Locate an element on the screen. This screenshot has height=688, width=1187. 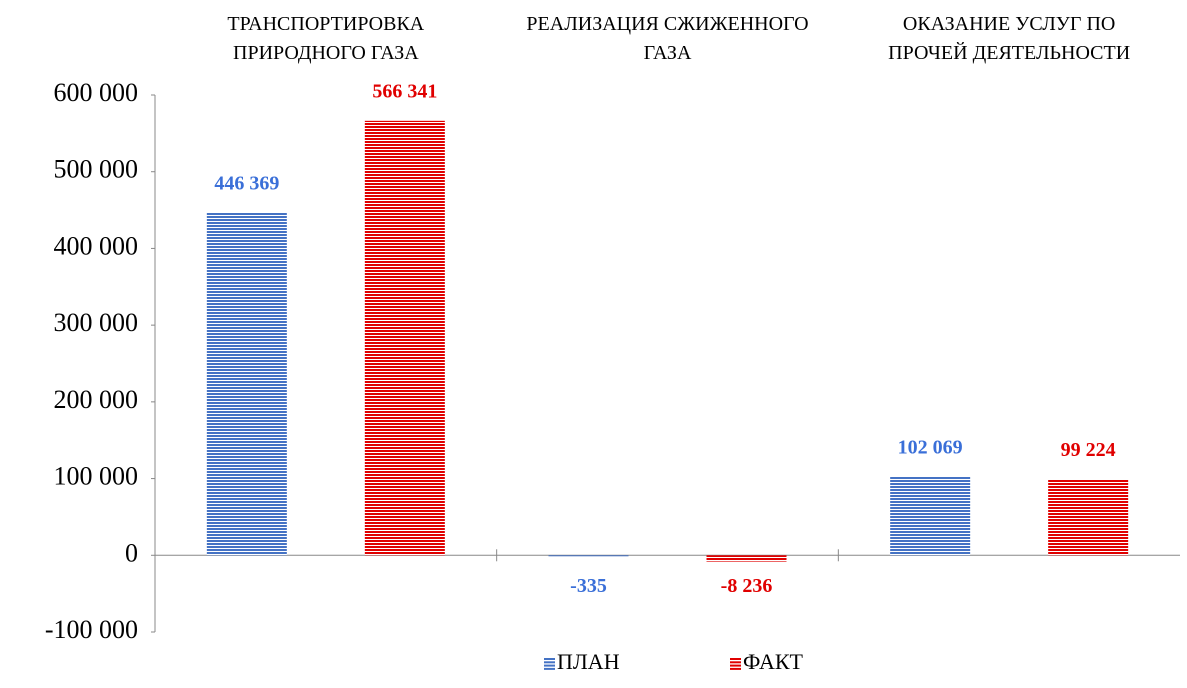
y-tick-label: 200 000 is located at coordinates (96, 399).